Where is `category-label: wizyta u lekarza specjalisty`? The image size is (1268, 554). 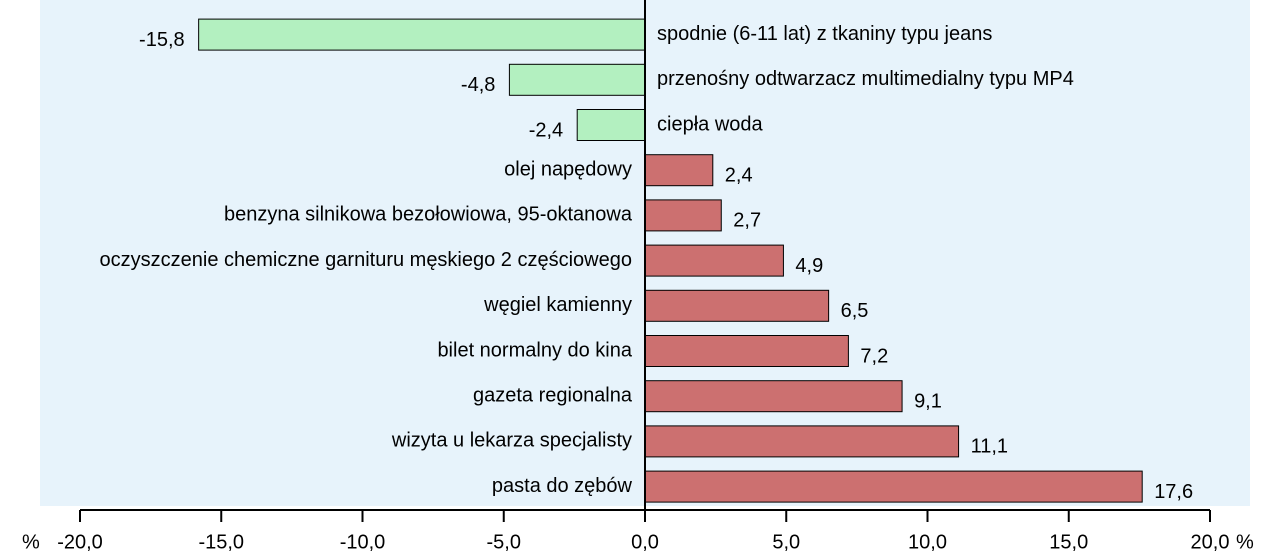 category-label: wizyta u lekarza specjalisty is located at coordinates (511, 441).